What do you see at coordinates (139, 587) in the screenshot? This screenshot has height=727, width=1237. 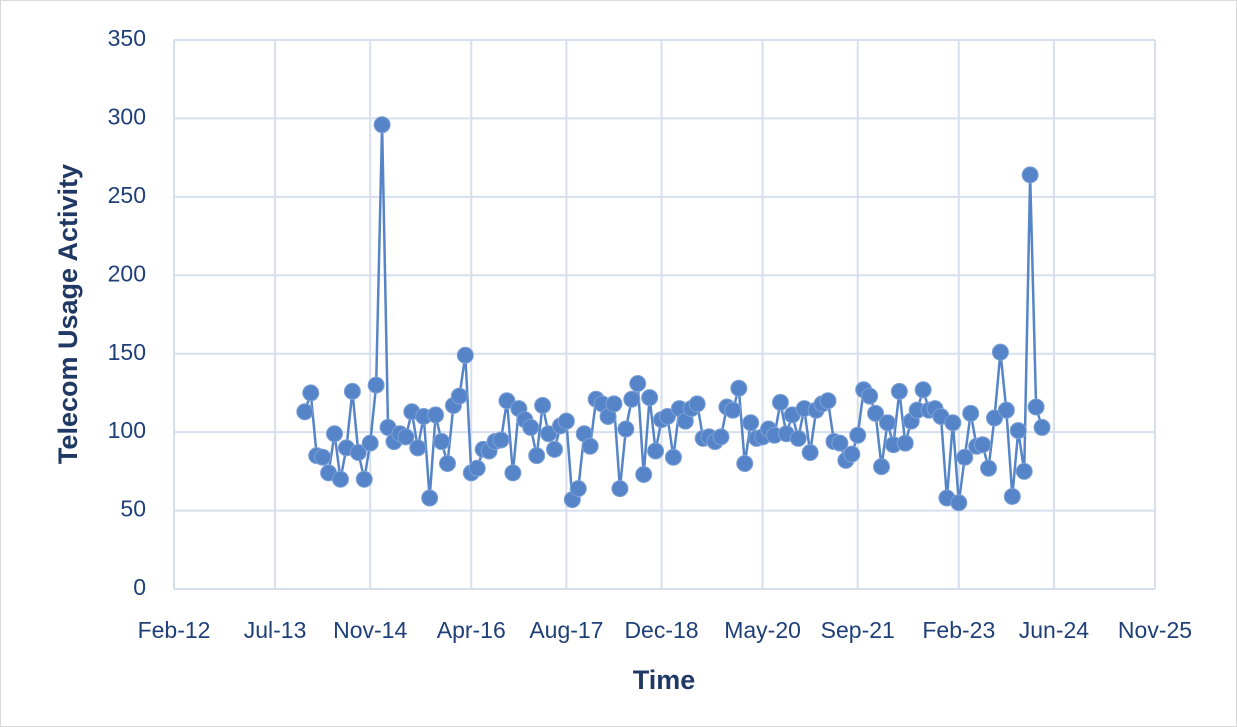 I see `y-tick-label: 0` at bounding box center [139, 587].